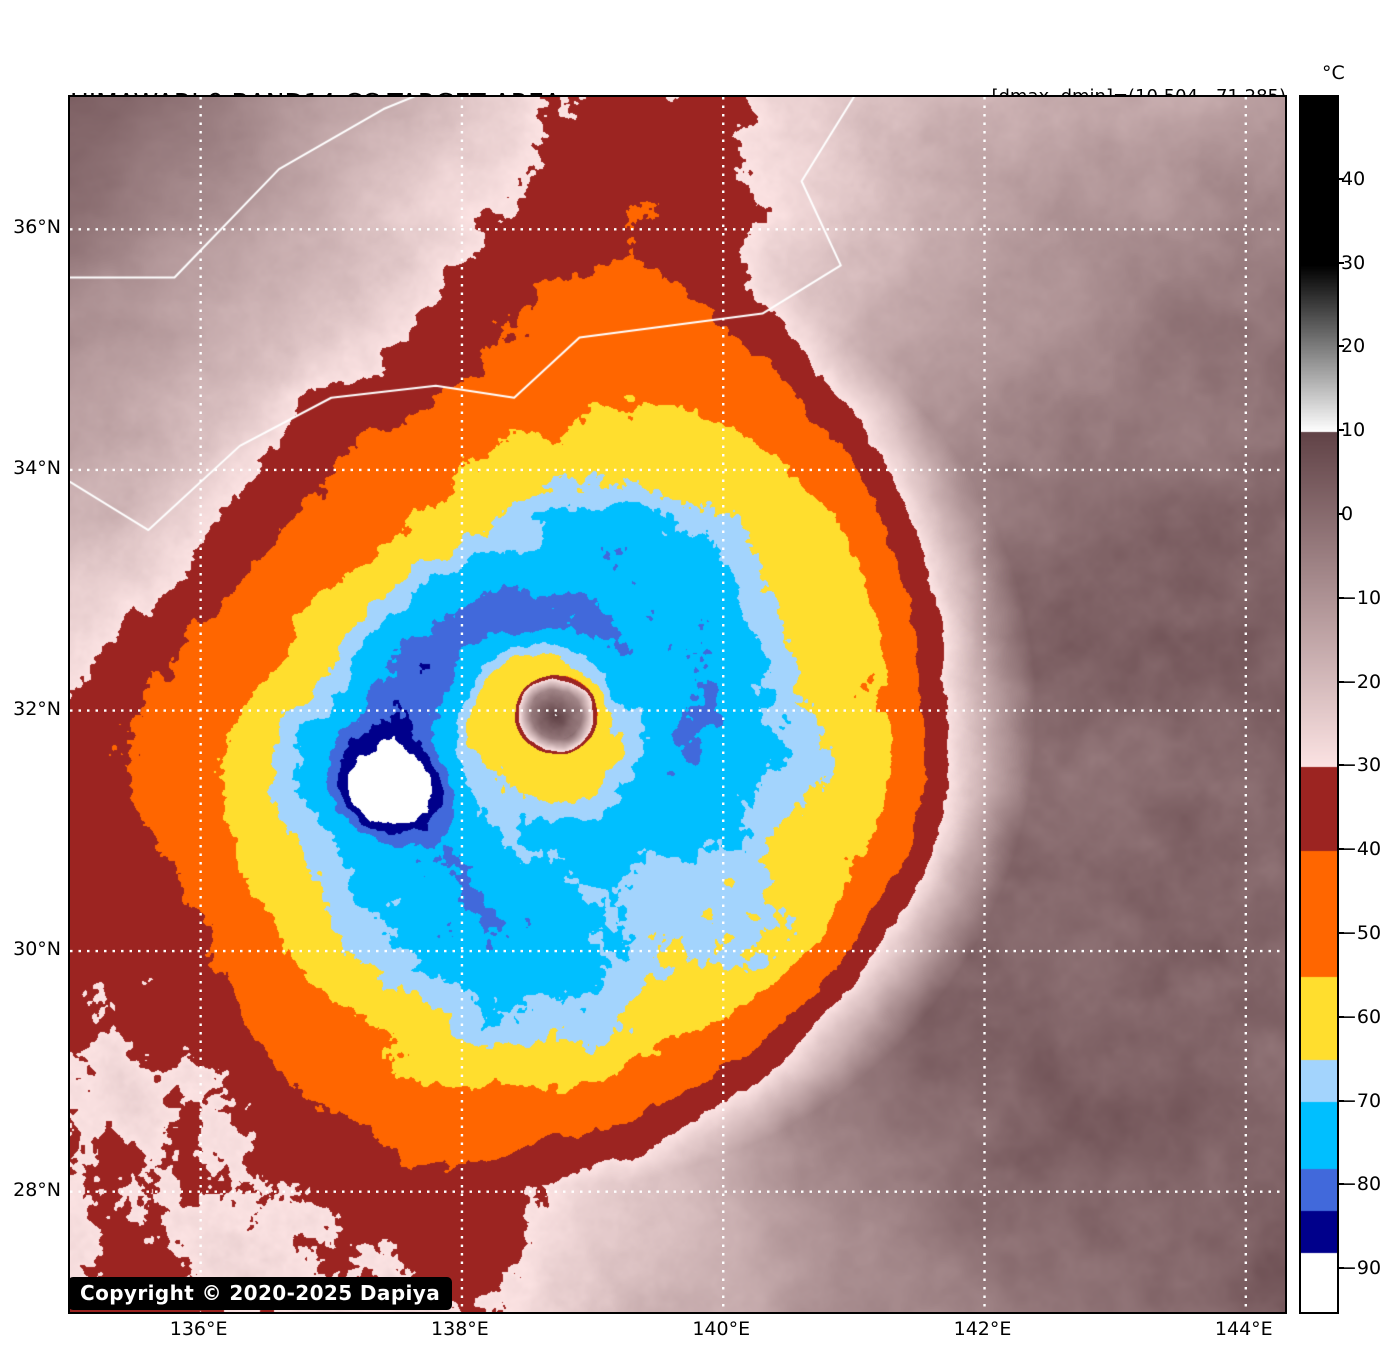  Describe the element at coordinates (1361, 1016) in the screenshot. I see `colorbar-tick-label: −60` at that location.